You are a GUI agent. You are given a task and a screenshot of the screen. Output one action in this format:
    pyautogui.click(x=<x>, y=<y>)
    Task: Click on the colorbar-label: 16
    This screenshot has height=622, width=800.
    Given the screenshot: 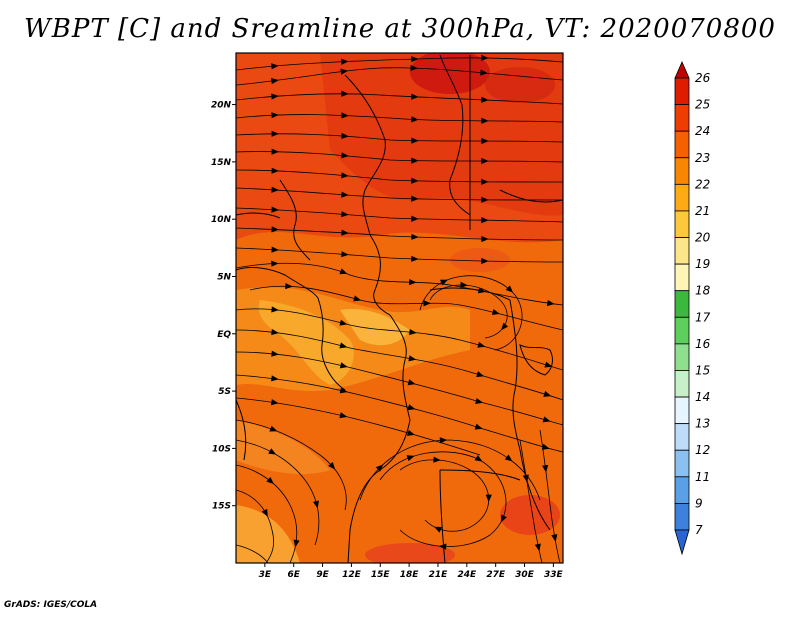 What is the action you would take?
    pyautogui.click(x=703, y=344)
    